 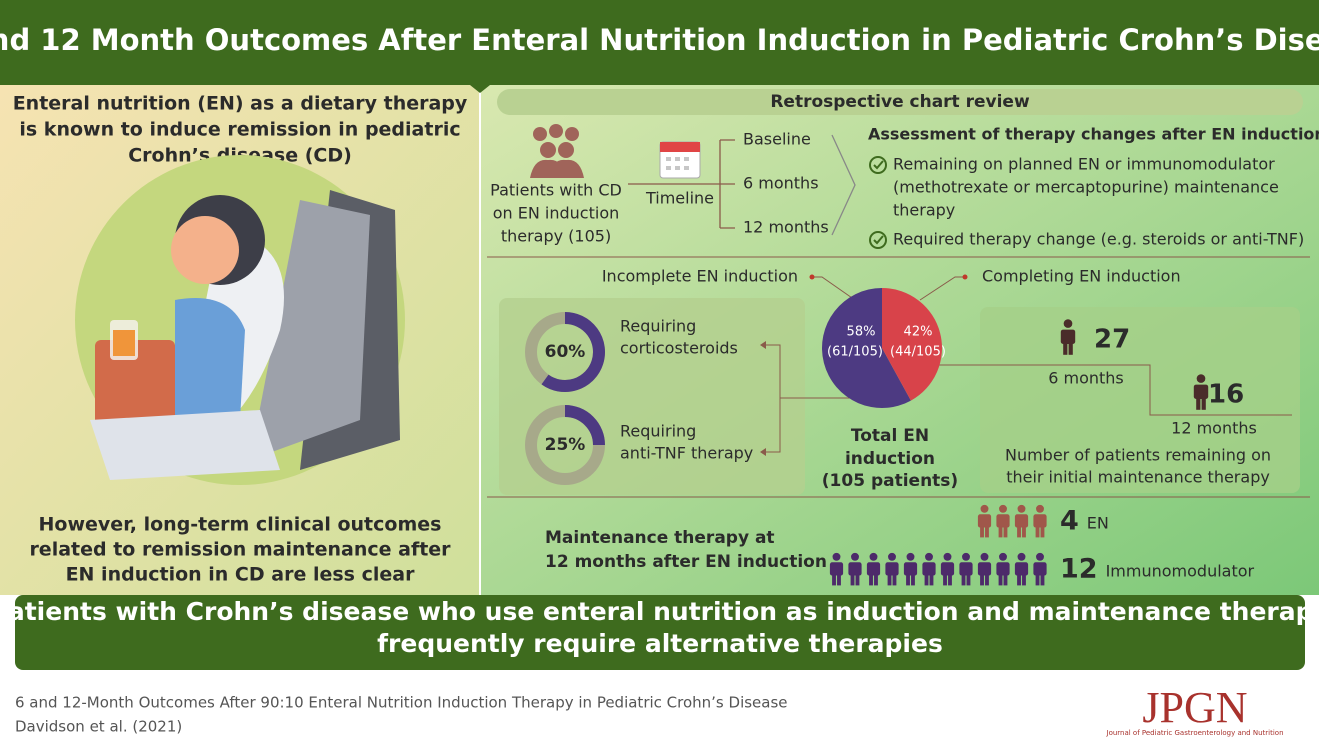 I want to click on patients-line: Patients with CD, so click(x=556, y=190).